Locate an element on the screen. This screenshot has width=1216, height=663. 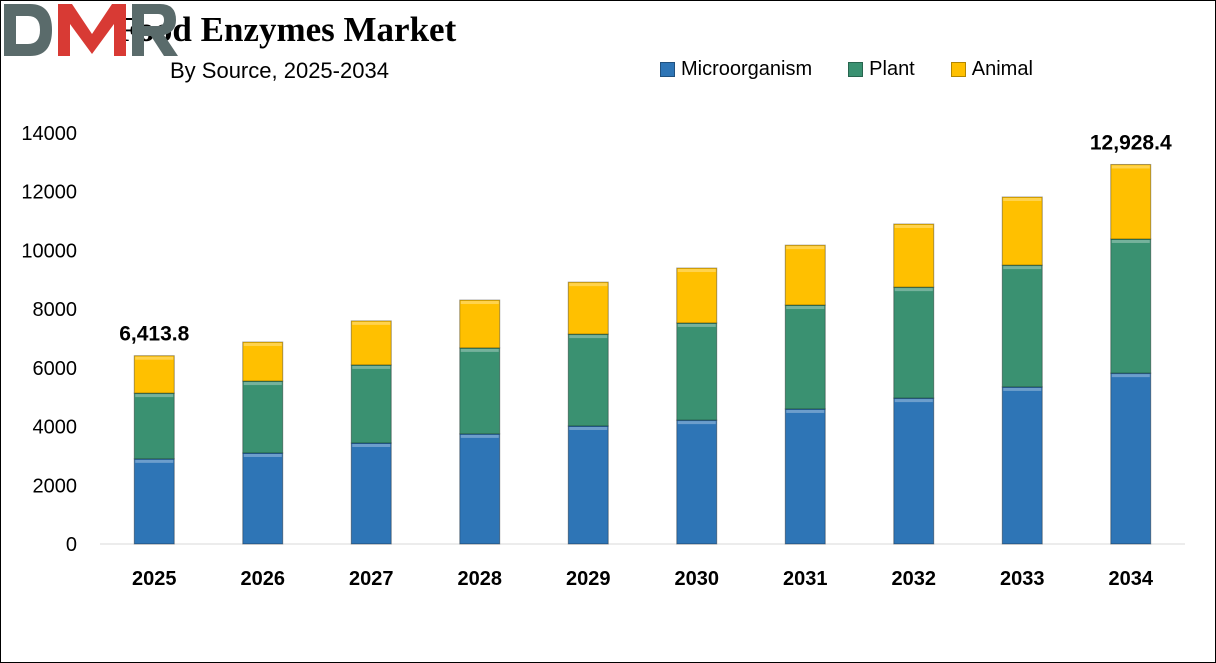
legend-swatch-microorganism is located at coordinates (667, 69).